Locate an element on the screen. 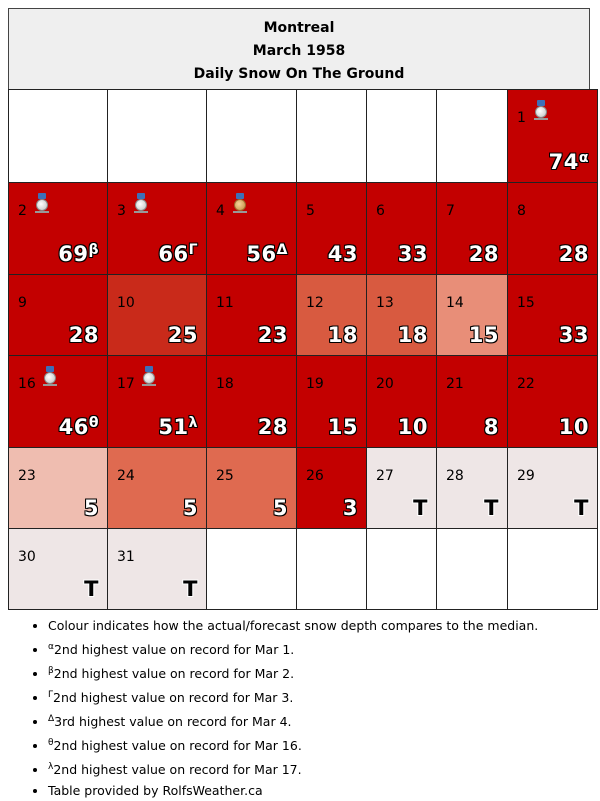 This screenshot has height=801, width=600. day-cell-23: 23 5 is located at coordinates (58, 488).